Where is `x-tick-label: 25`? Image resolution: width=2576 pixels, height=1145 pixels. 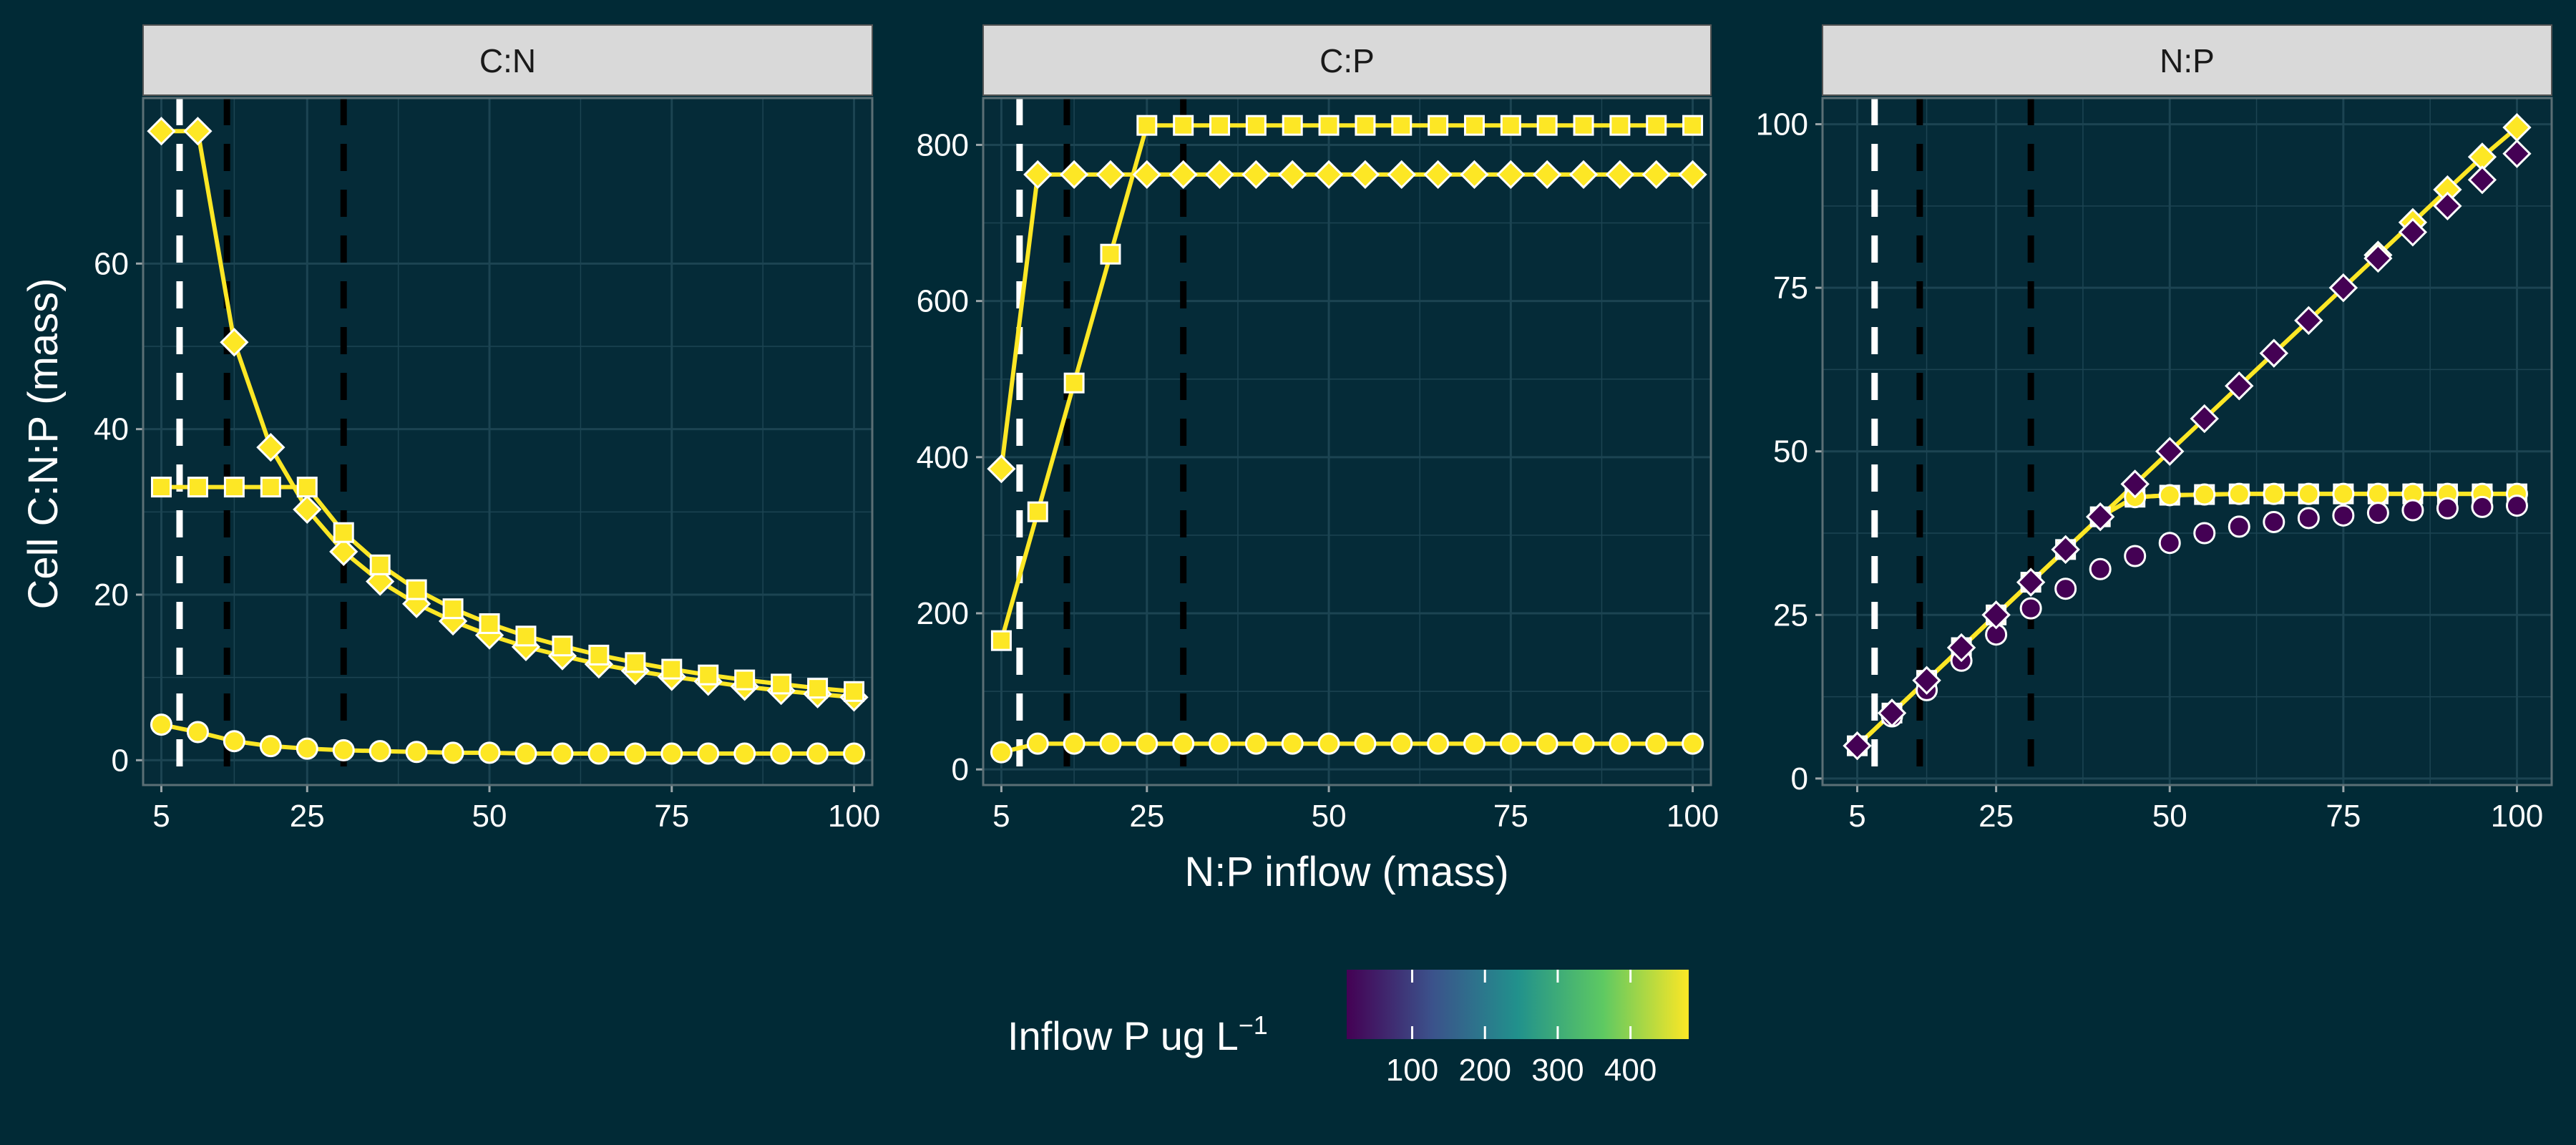 x-tick-label: 25 is located at coordinates (307, 816).